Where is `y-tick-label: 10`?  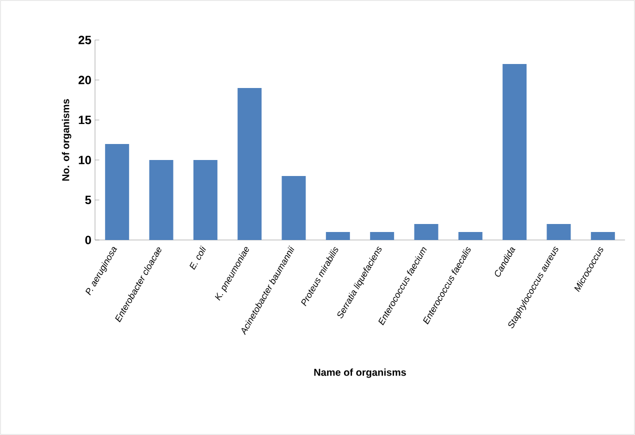
y-tick-label: 10 is located at coordinates (84, 160).